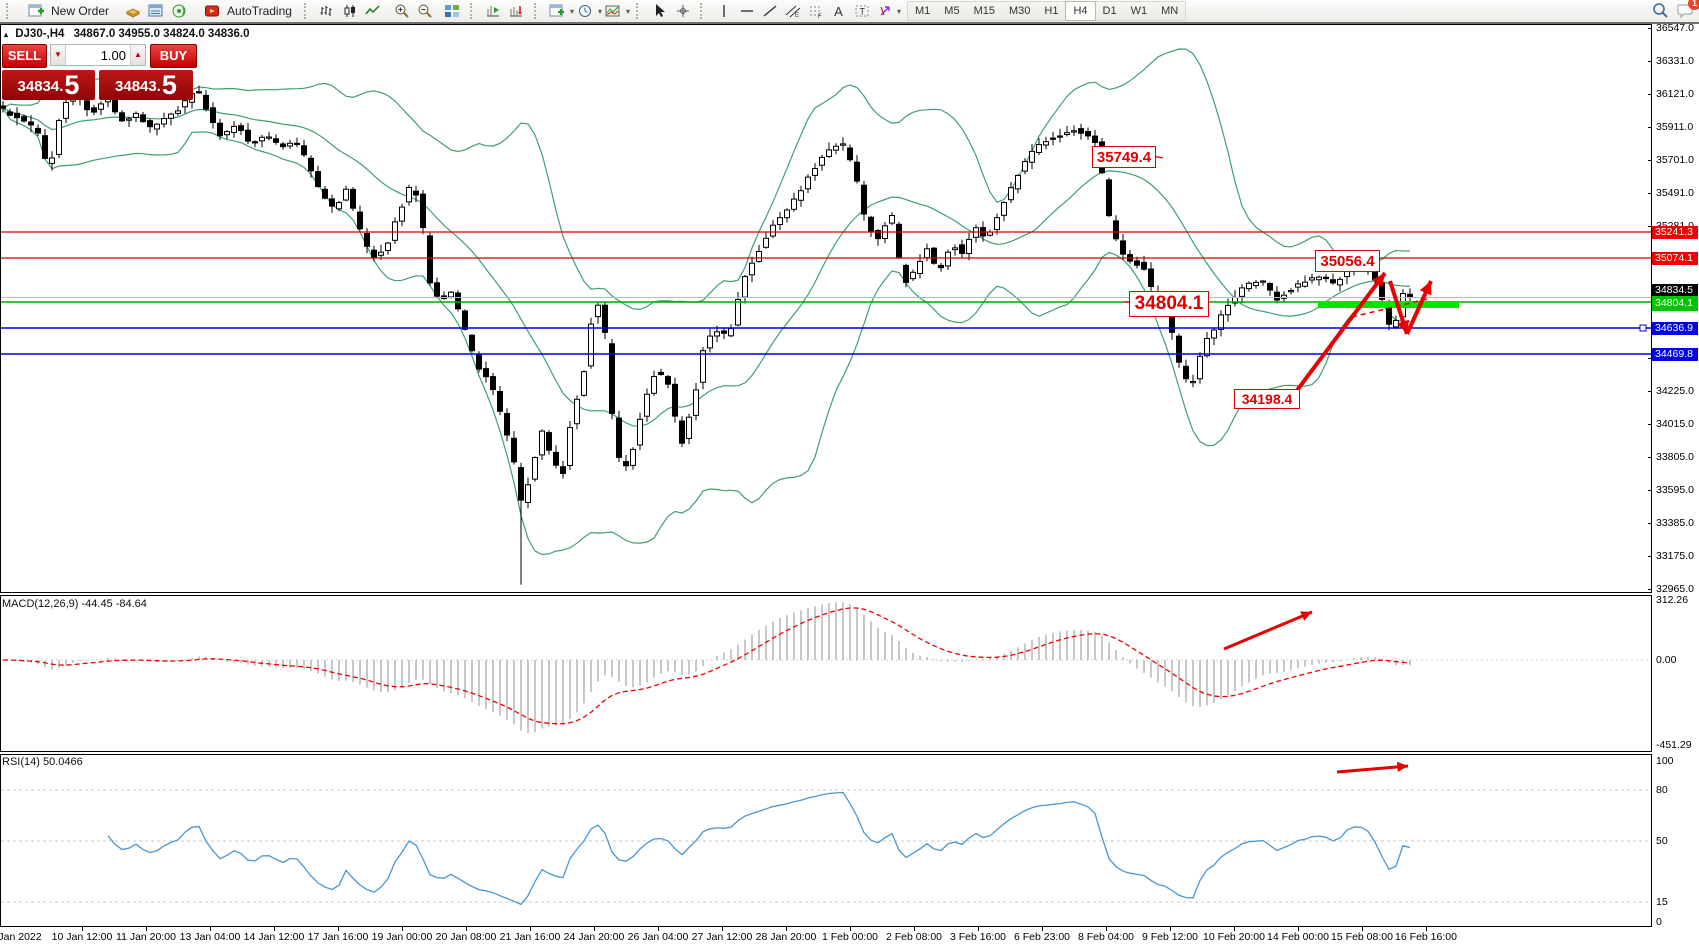 The width and height of the screenshot is (1699, 944). What do you see at coordinates (599, 11) in the screenshot?
I see `period-dropdown-caret: ▾` at bounding box center [599, 11].